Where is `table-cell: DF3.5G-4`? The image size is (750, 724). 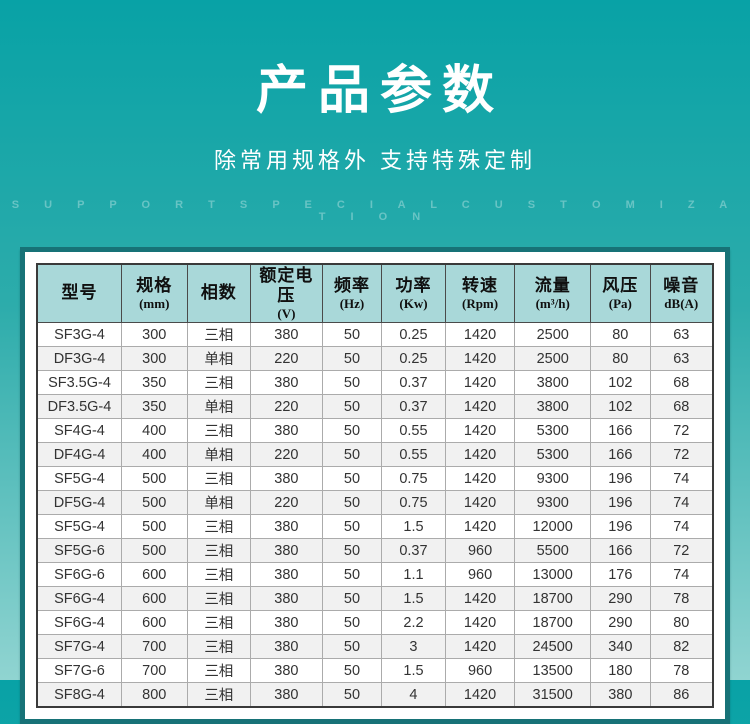 table-cell: DF3.5G-4 is located at coordinates (79, 407).